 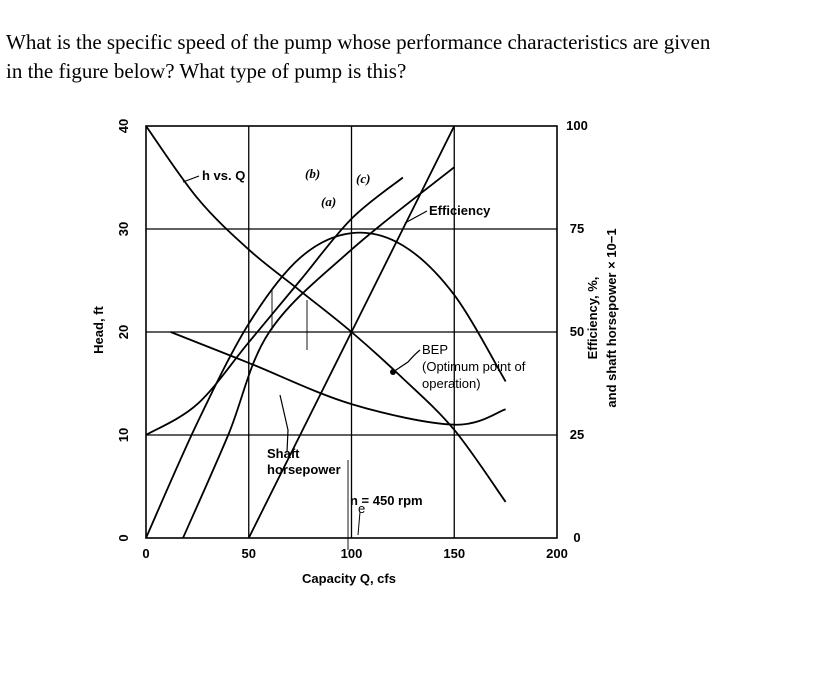 What do you see at coordinates (592, 318) in the screenshot?
I see `y-axis-right-title-1: Efficiency, %,` at bounding box center [592, 318].